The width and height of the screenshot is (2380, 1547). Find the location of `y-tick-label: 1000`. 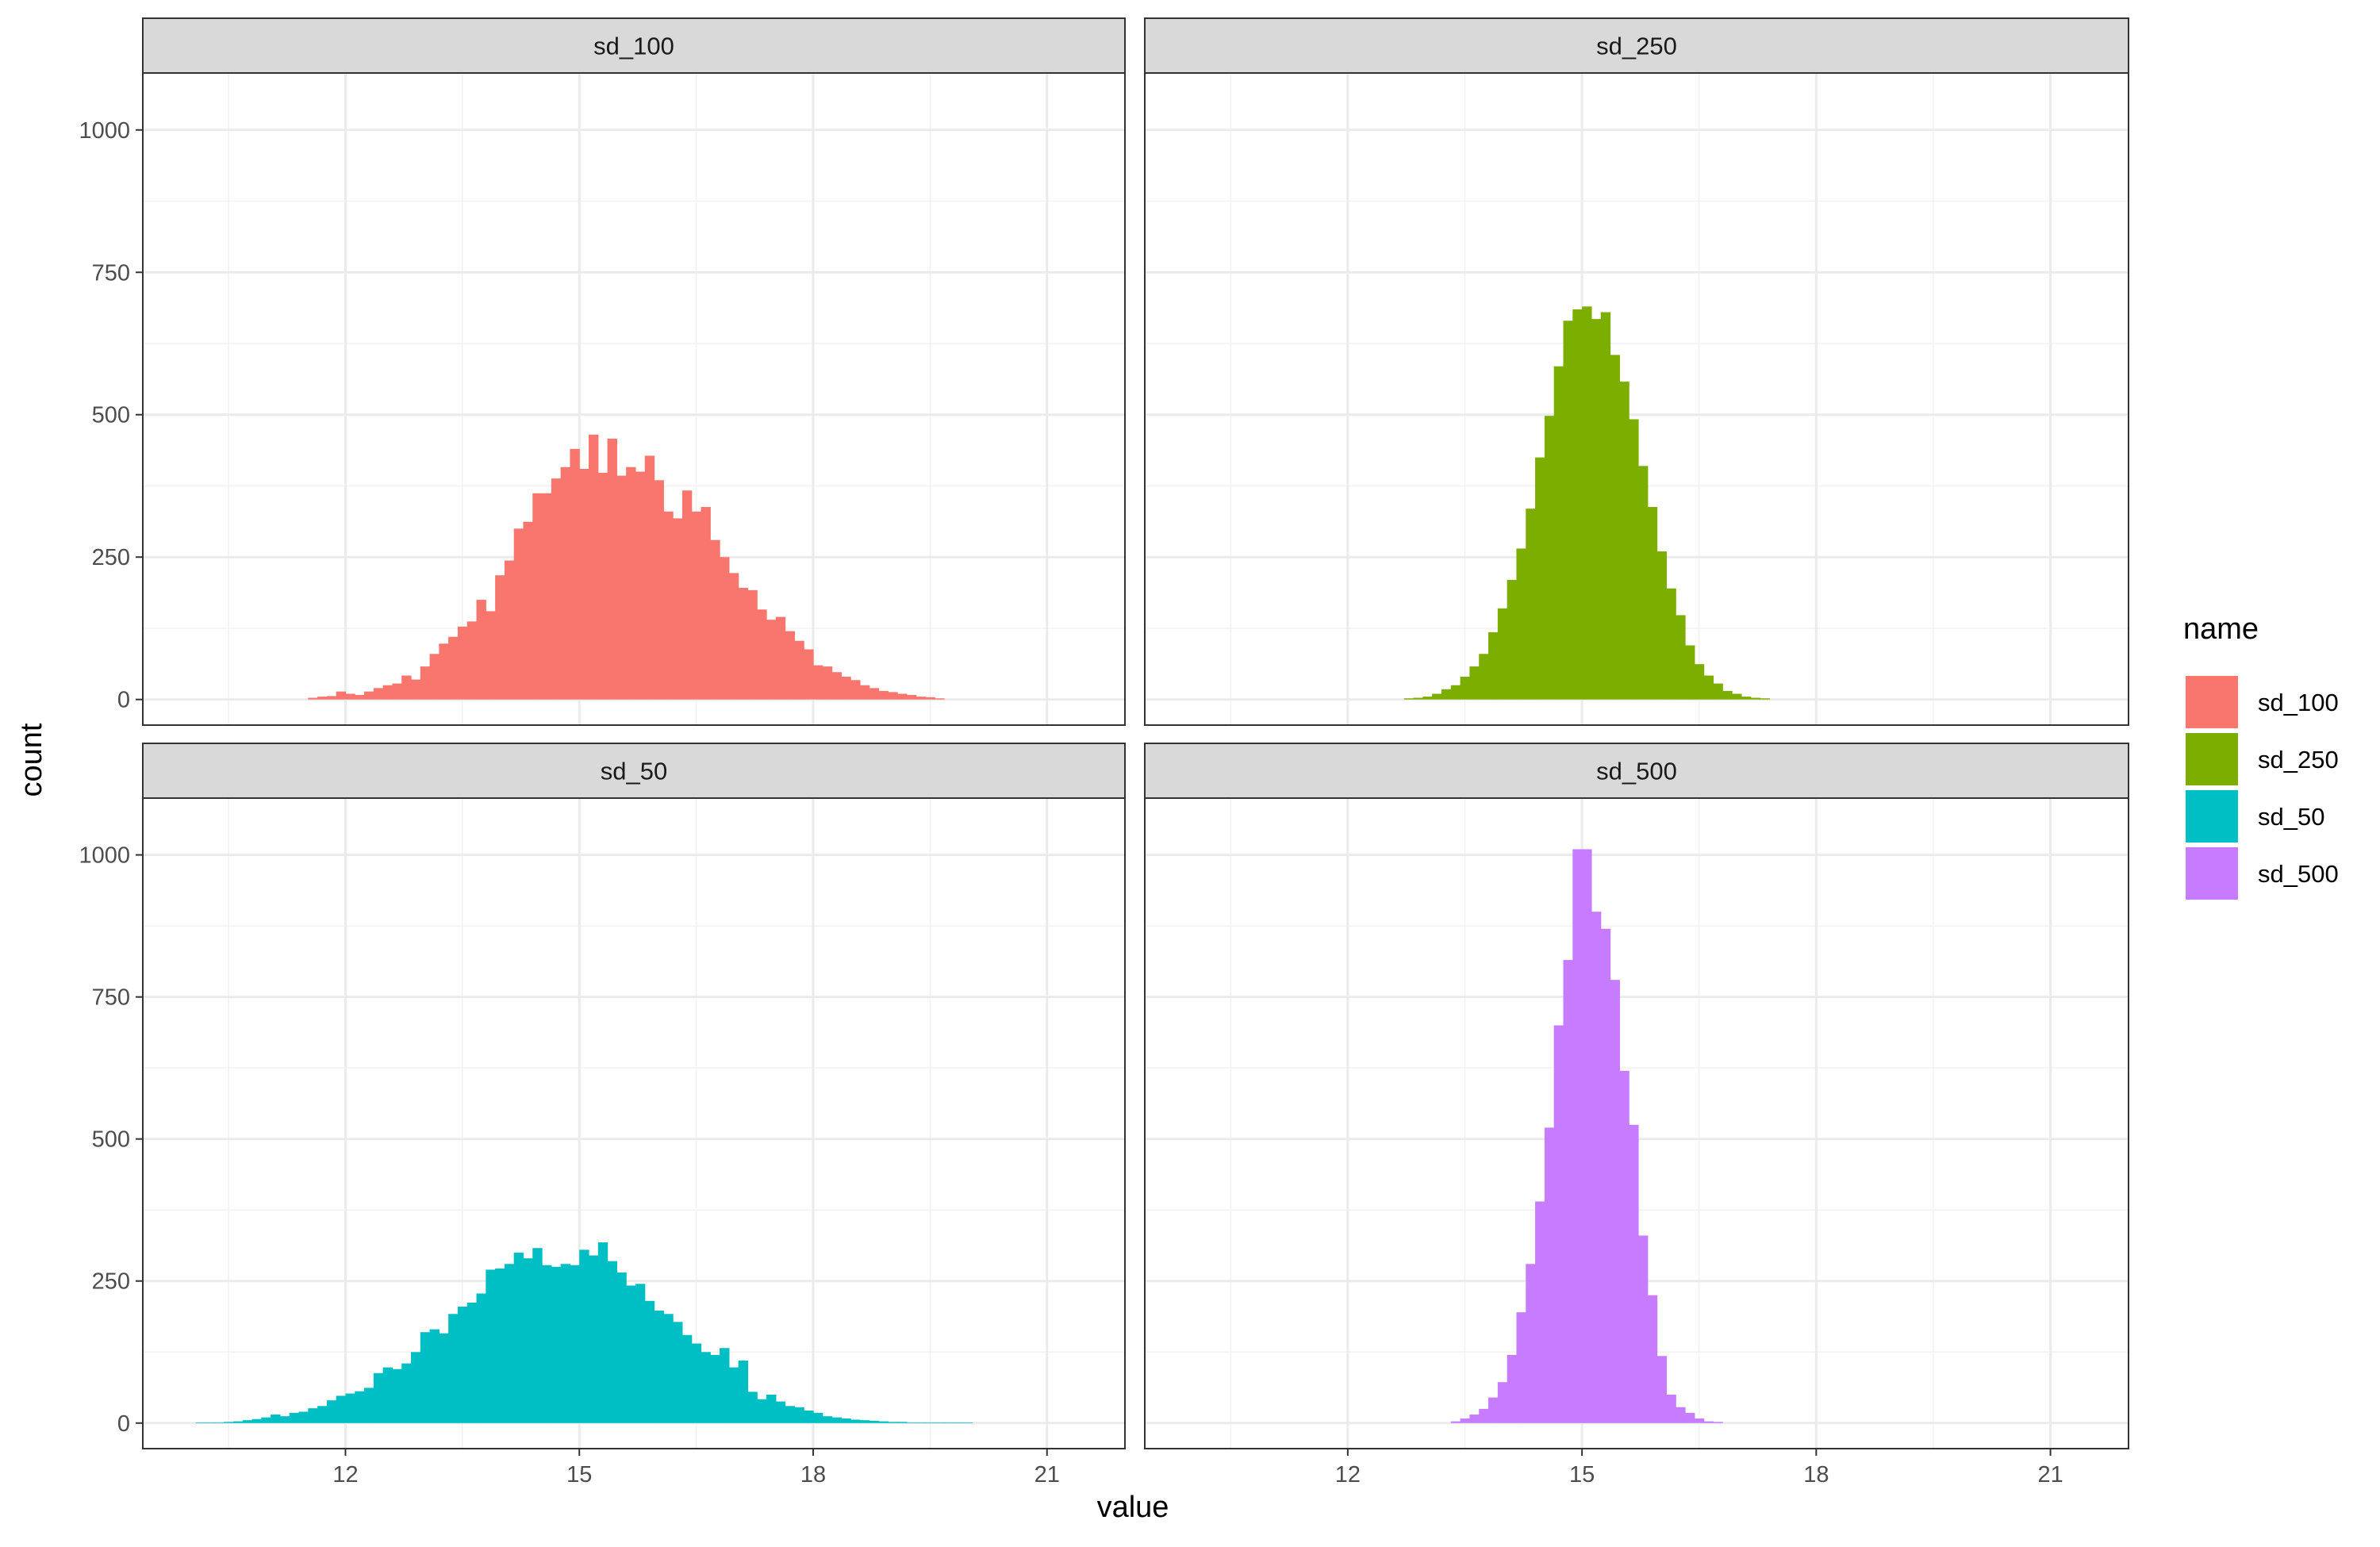

y-tick-label: 1000 is located at coordinates (104, 131).